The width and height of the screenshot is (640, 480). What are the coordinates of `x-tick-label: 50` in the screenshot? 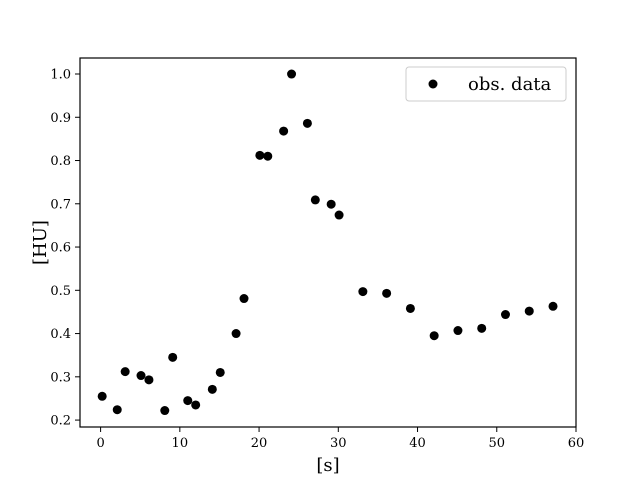 It's located at (496, 443).